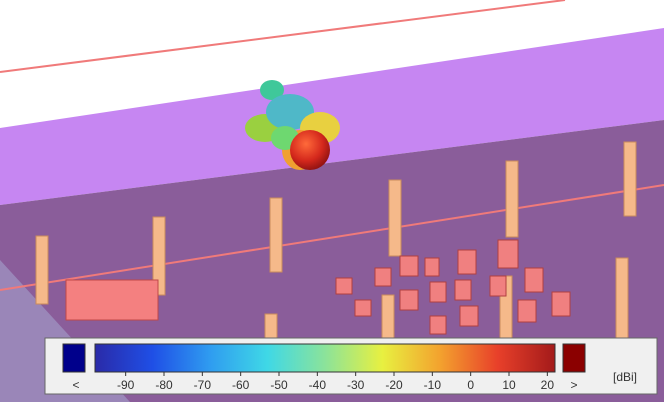 The height and width of the screenshot is (402, 664). Describe the element at coordinates (470, 385) in the screenshot. I see `tick-label: 0` at that location.